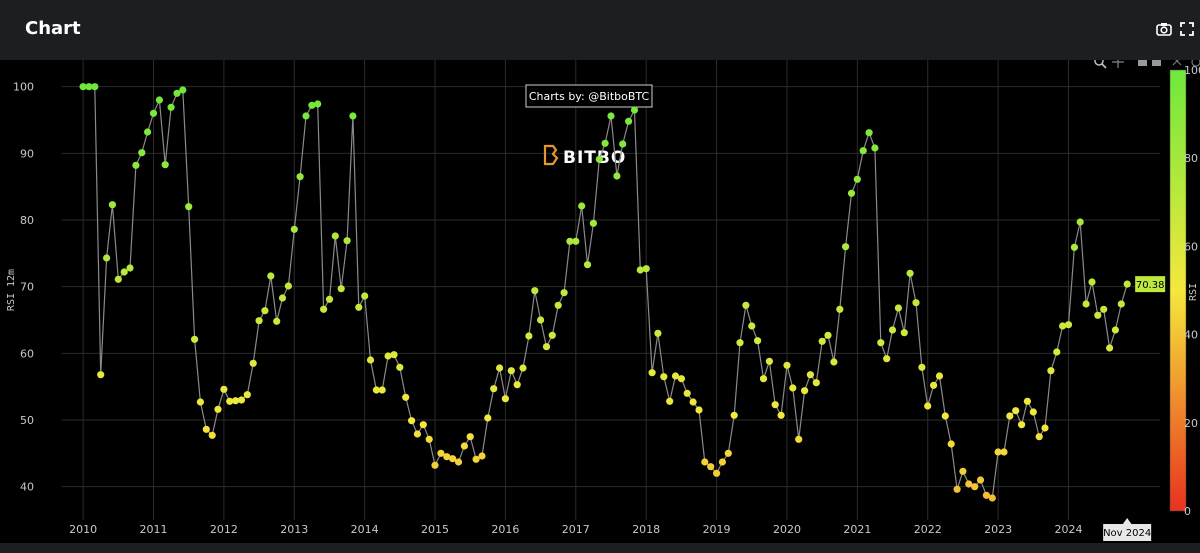  I want to click on camera-icon, so click(1164, 29).